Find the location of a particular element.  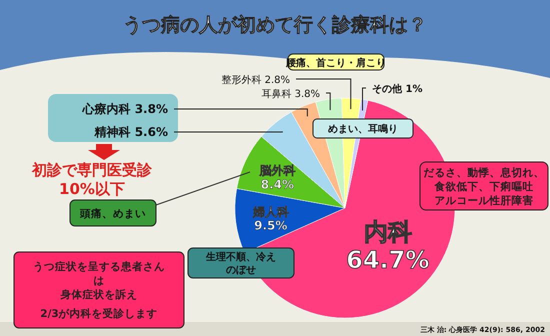

slice-label: 整形外科 2.8% is located at coordinates (255, 80).